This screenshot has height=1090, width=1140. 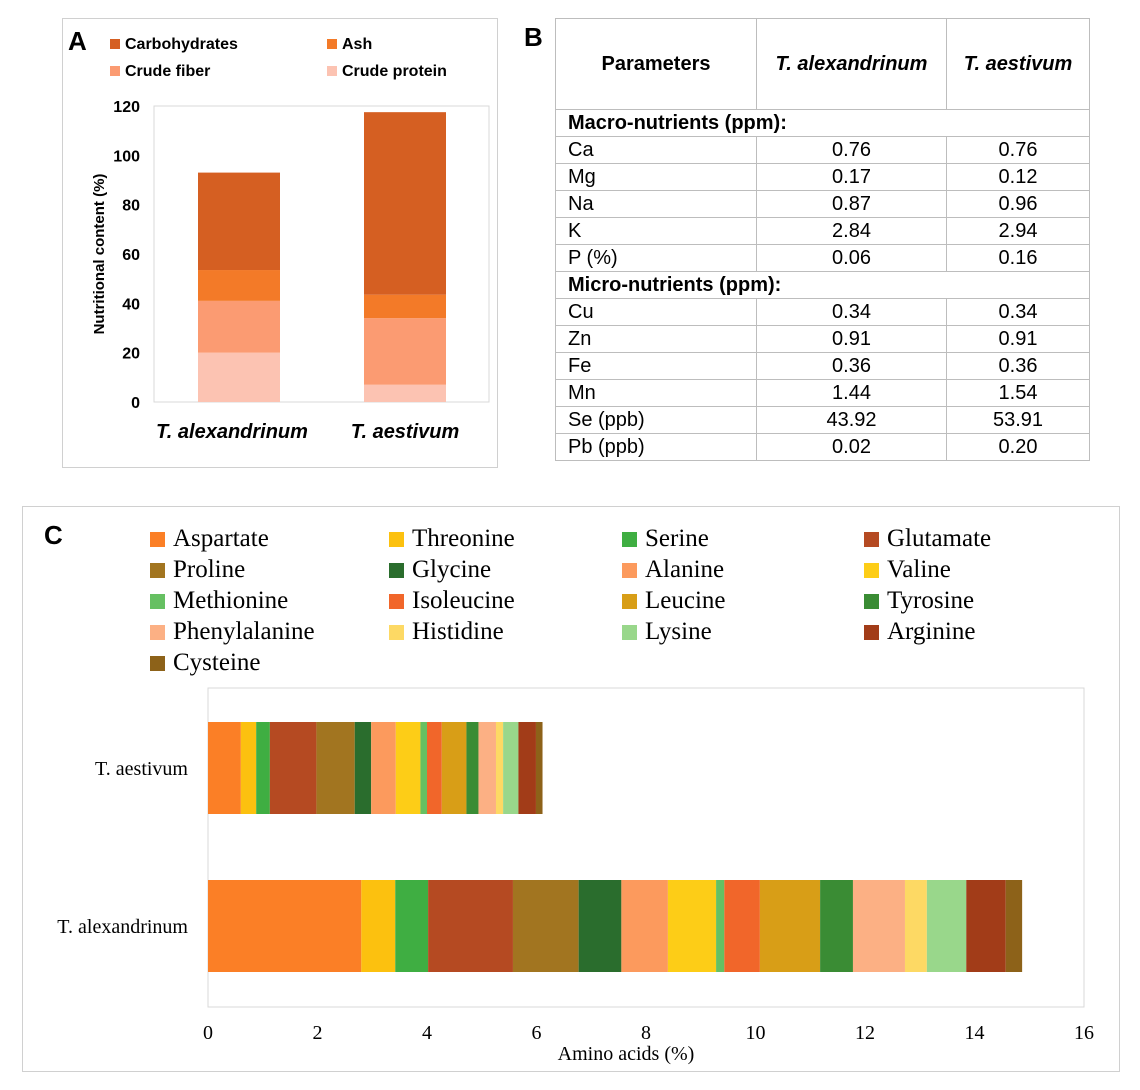 What do you see at coordinates (321, 254) in the screenshot?
I see `plot-area` at bounding box center [321, 254].